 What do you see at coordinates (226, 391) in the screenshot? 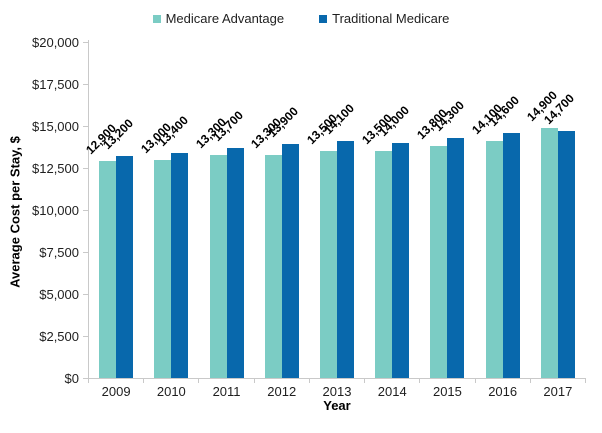
I see `x-tick-label-2011: 2011` at bounding box center [226, 391].